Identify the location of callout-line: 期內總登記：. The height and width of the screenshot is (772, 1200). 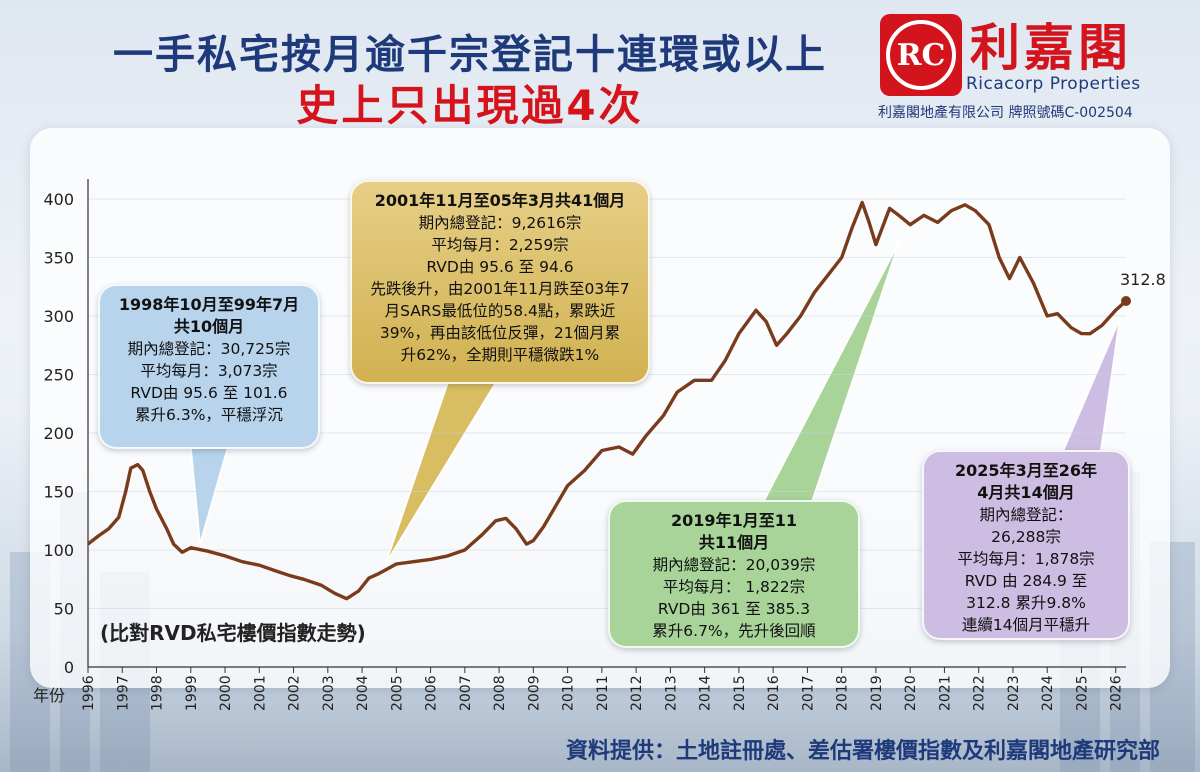
(1026, 515).